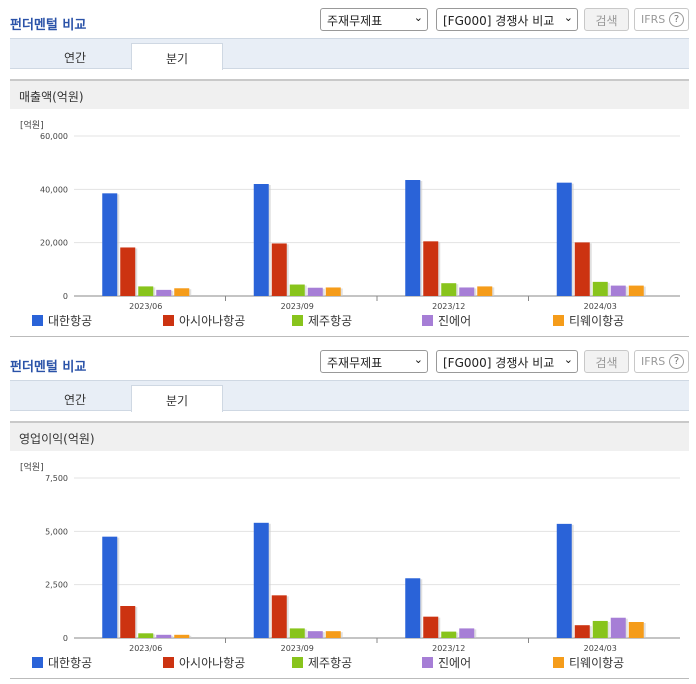 This screenshot has width=696, height=684. I want to click on y-tick-label: 20,000, so click(54, 243).